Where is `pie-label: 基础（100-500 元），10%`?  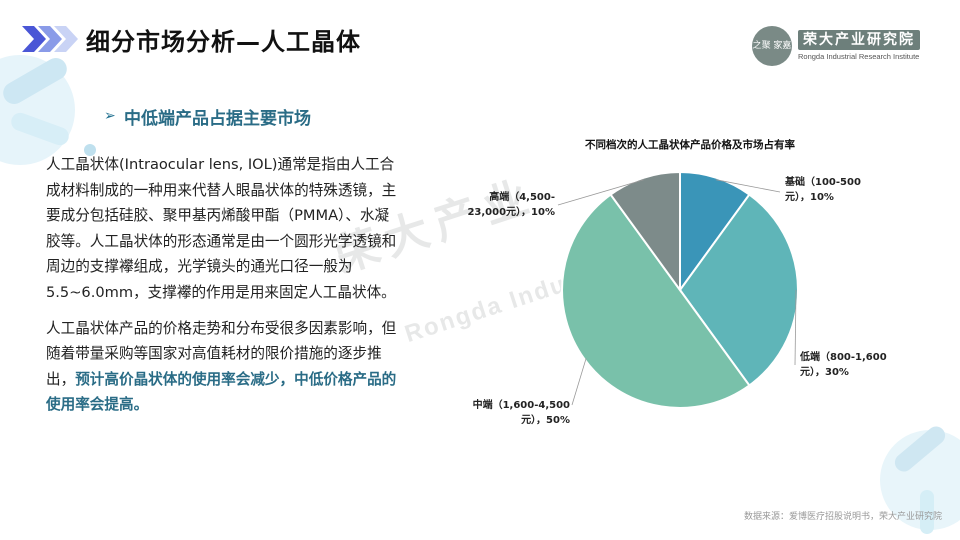 pie-label: 基础（100-500 元），10% is located at coordinates (822, 189).